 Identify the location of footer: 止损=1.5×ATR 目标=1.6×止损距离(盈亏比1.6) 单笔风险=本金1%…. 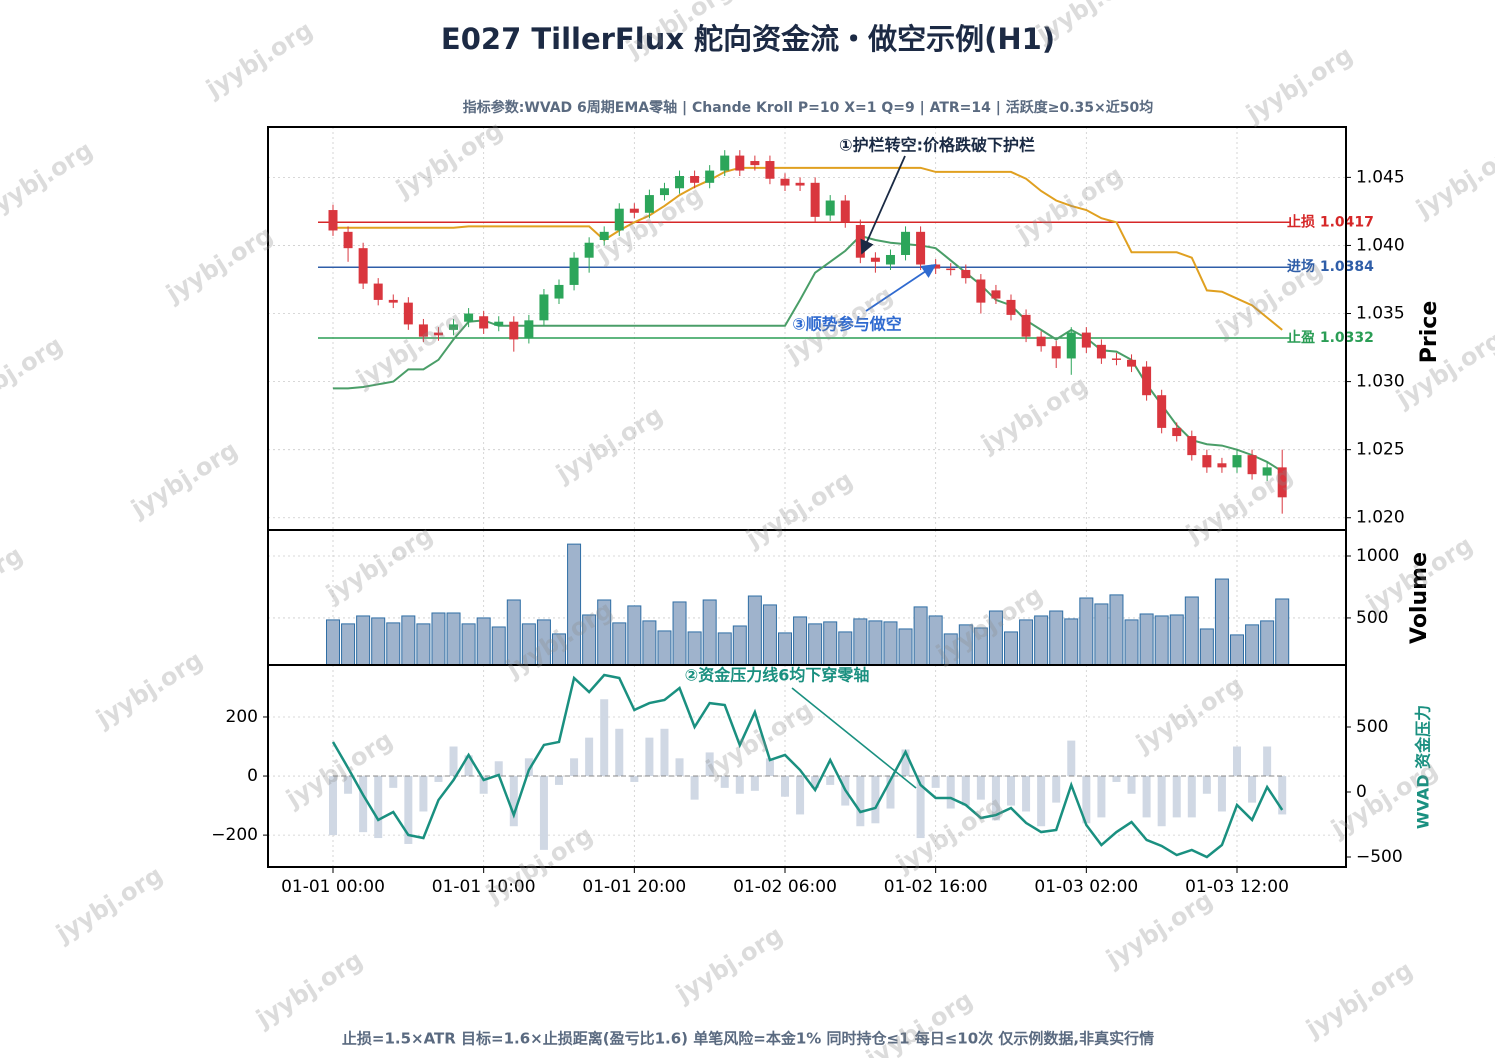
(748, 1039).